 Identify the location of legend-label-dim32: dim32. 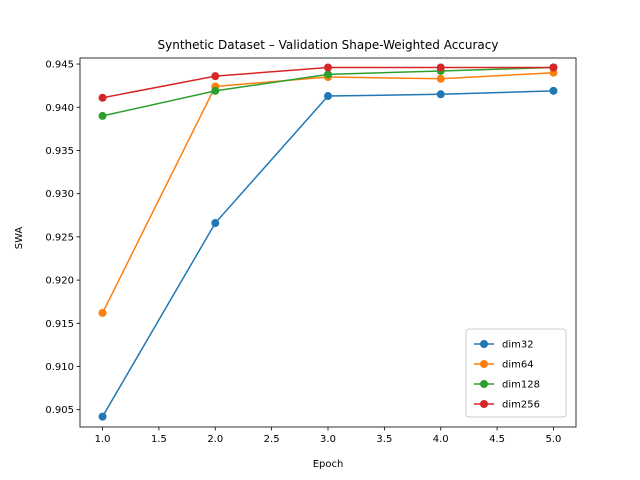
(518, 345).